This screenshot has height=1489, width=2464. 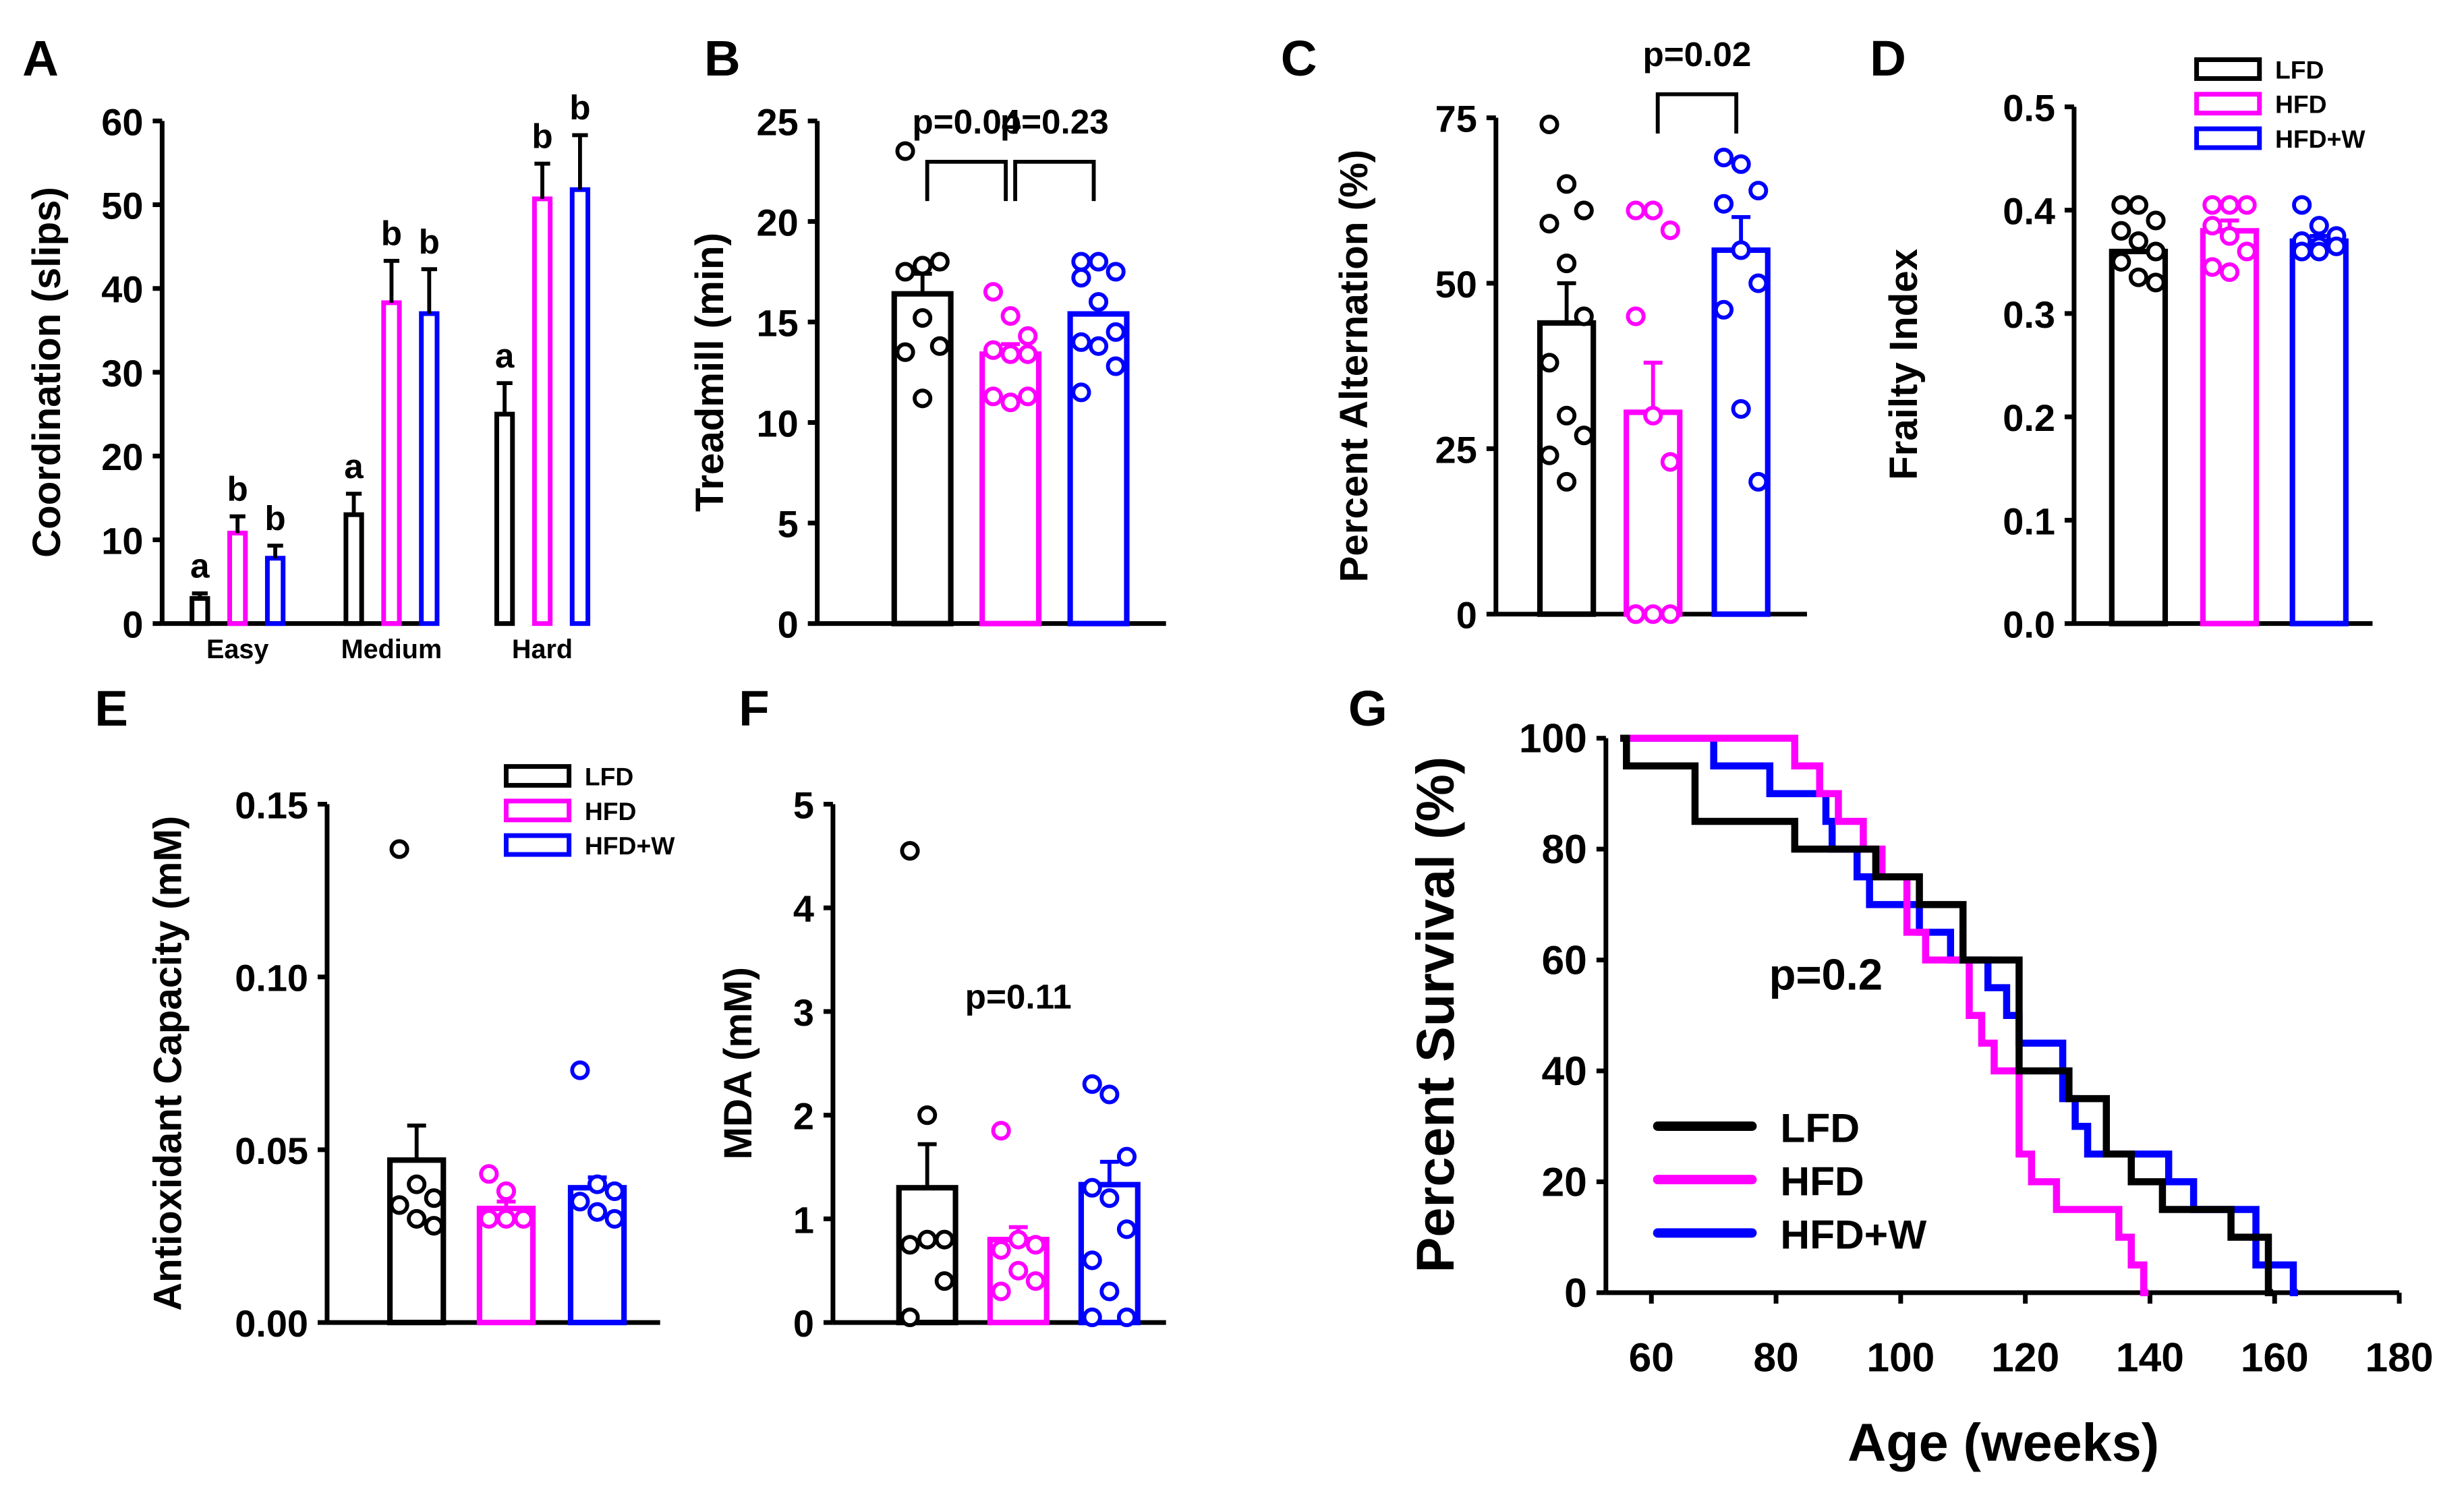 What do you see at coordinates (271, 805) in the screenshot?
I see `y-tick-label: 0.15` at bounding box center [271, 805].